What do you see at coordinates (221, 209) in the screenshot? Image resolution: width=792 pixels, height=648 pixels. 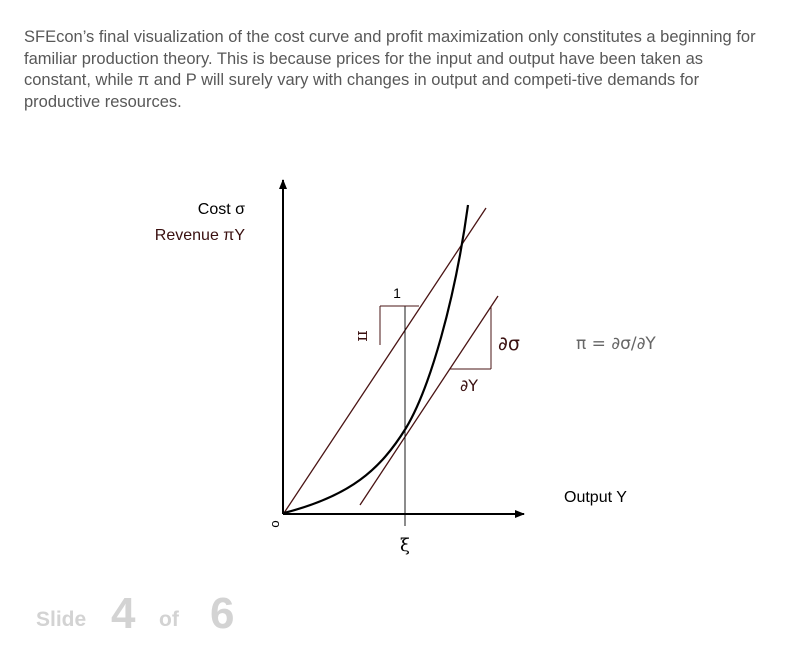 I see `y-axis-label-cost: Cost σ` at bounding box center [221, 209].